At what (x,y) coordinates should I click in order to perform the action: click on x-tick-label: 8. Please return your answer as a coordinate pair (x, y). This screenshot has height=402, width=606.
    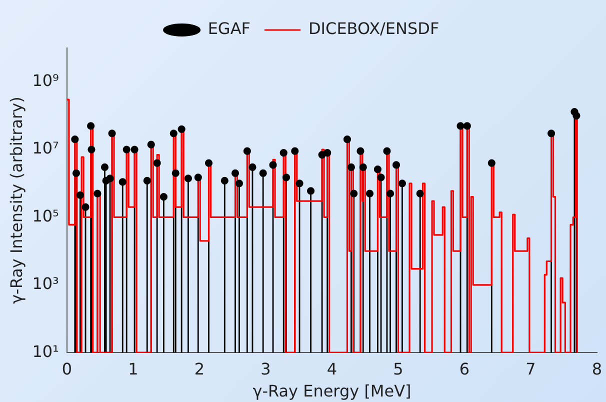
    Looking at the image, I should click on (597, 368).